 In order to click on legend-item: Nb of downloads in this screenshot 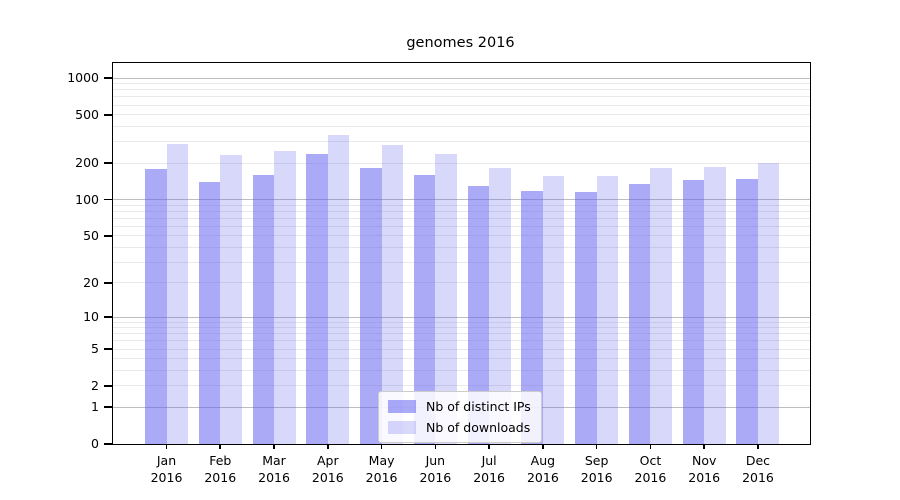, I will do `click(459, 427)`.